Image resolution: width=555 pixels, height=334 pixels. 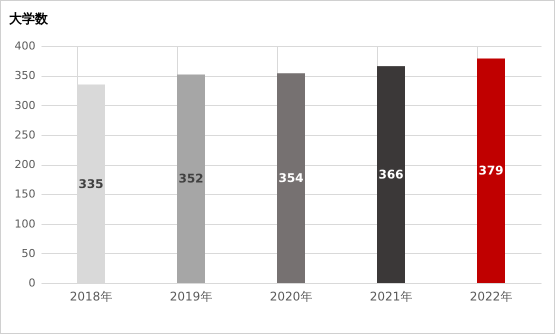 What do you see at coordinates (191, 179) in the screenshot?
I see `data-label: 352` at bounding box center [191, 179].